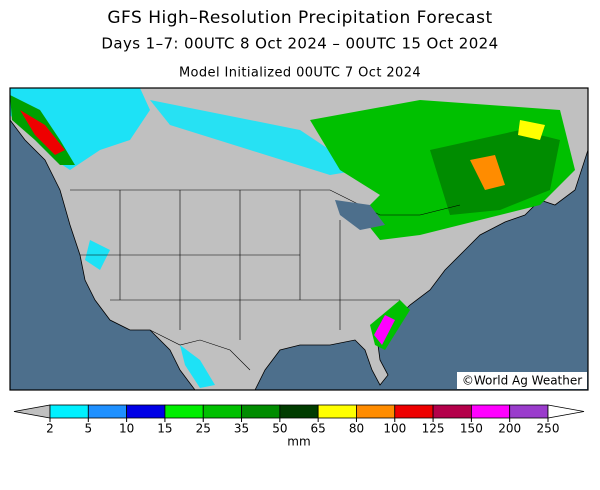  What do you see at coordinates (509, 429) in the screenshot?
I see `level-label: 200` at bounding box center [509, 429].